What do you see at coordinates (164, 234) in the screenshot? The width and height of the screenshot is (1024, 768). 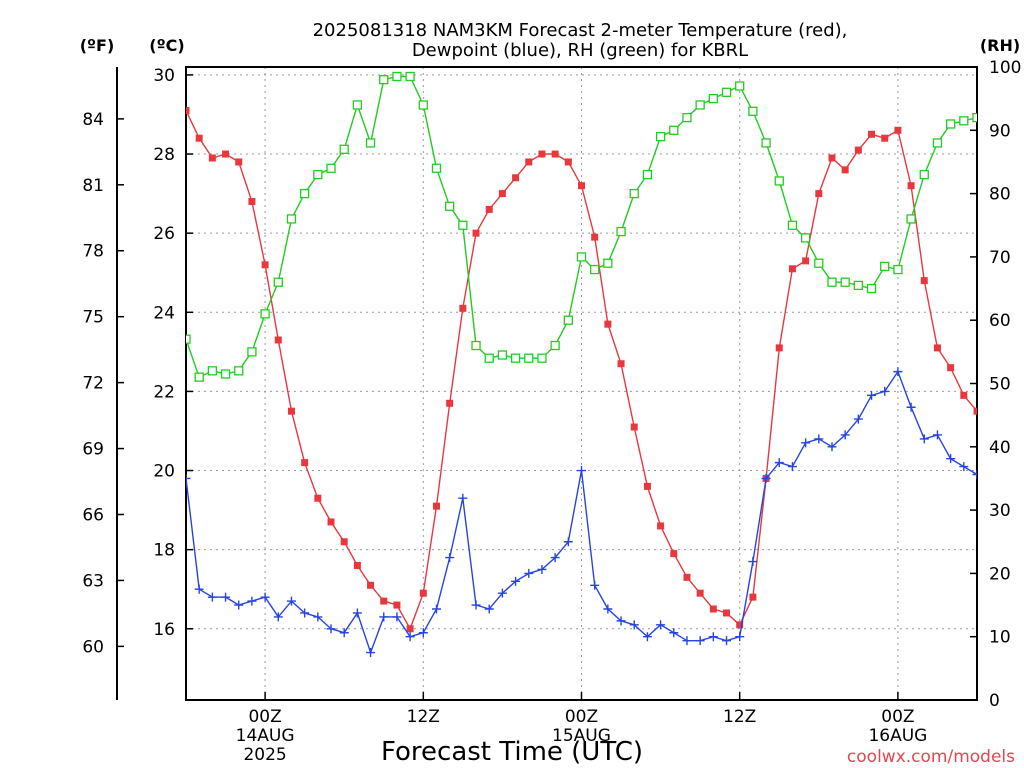 I see `celsius-tick-label: 26` at bounding box center [164, 234].